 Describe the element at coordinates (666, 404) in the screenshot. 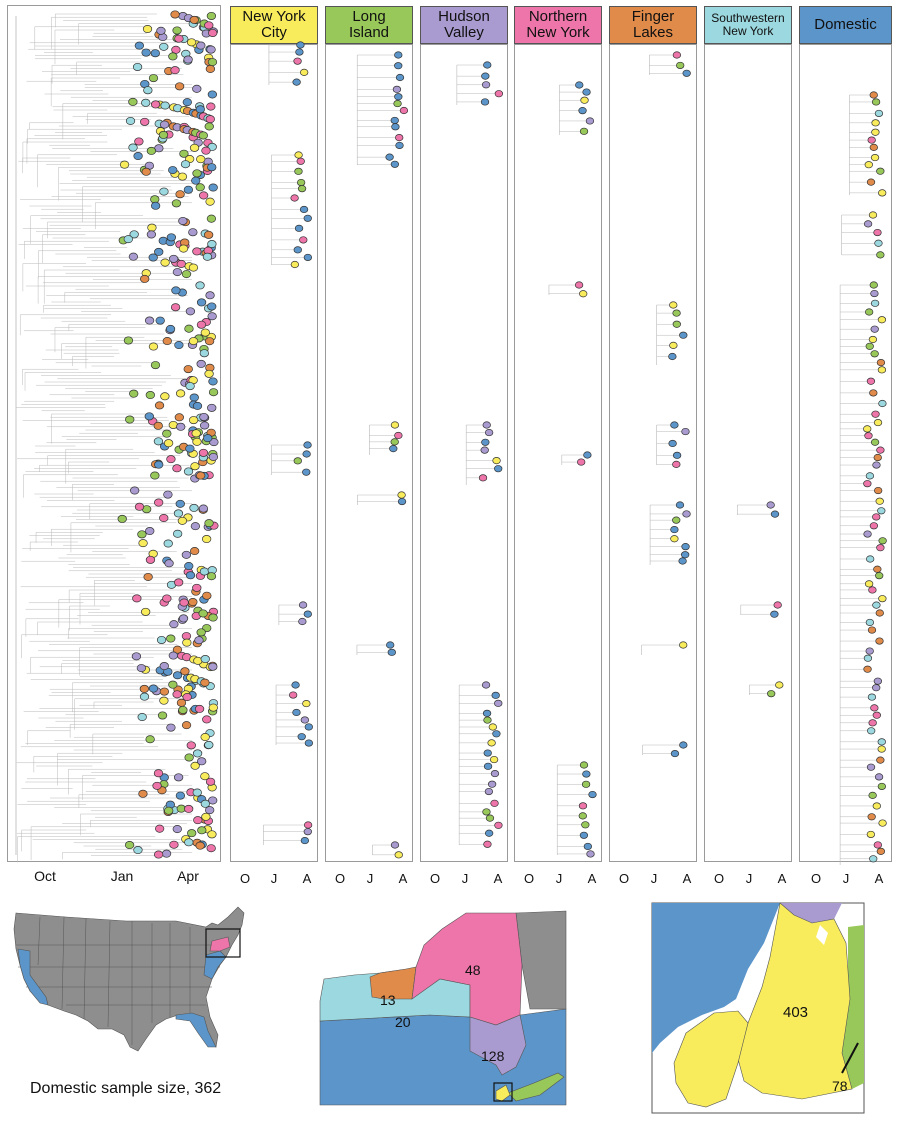

I see `subtree-finger-lakes` at that location.